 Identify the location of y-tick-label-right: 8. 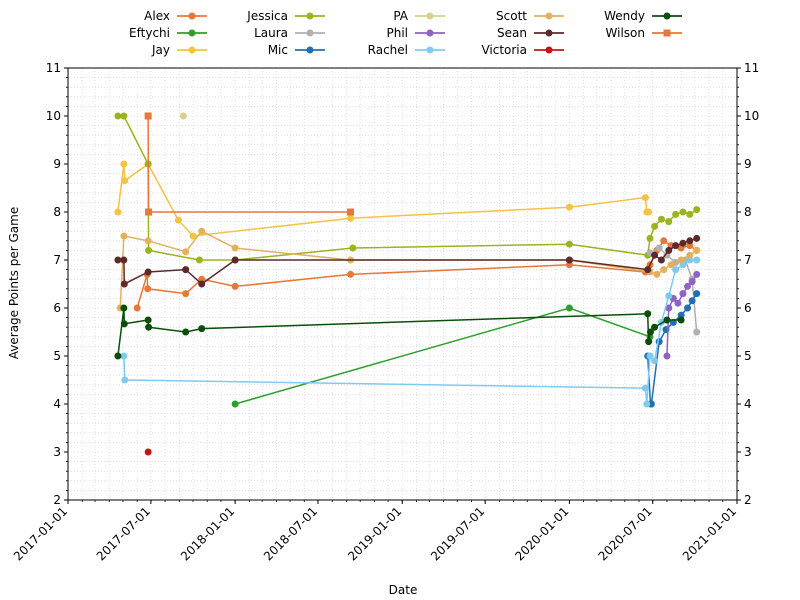
(748, 212).